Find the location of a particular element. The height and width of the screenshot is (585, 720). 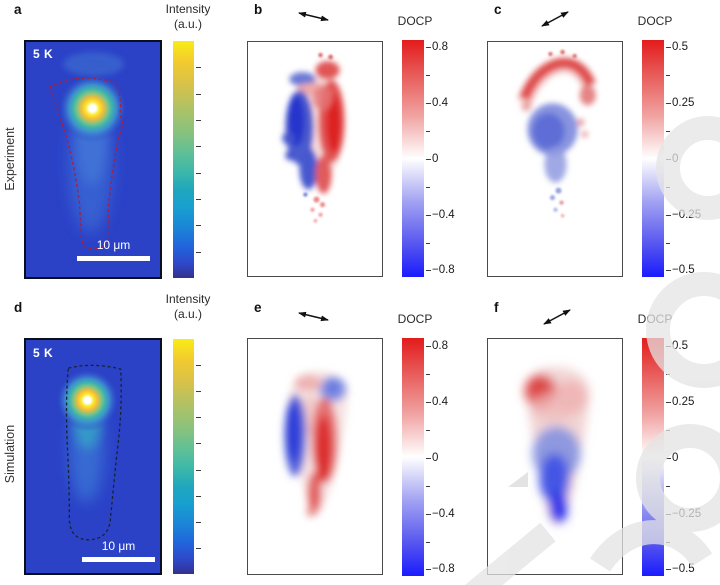

row-label-experiment: Experiment is located at coordinates (10, 159).